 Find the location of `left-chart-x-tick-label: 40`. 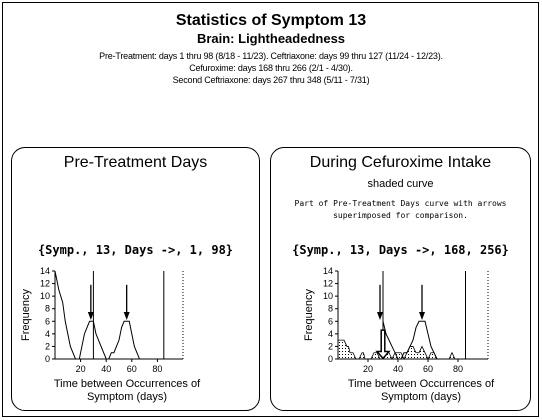

left-chart-x-tick-label: 40 is located at coordinates (106, 369).